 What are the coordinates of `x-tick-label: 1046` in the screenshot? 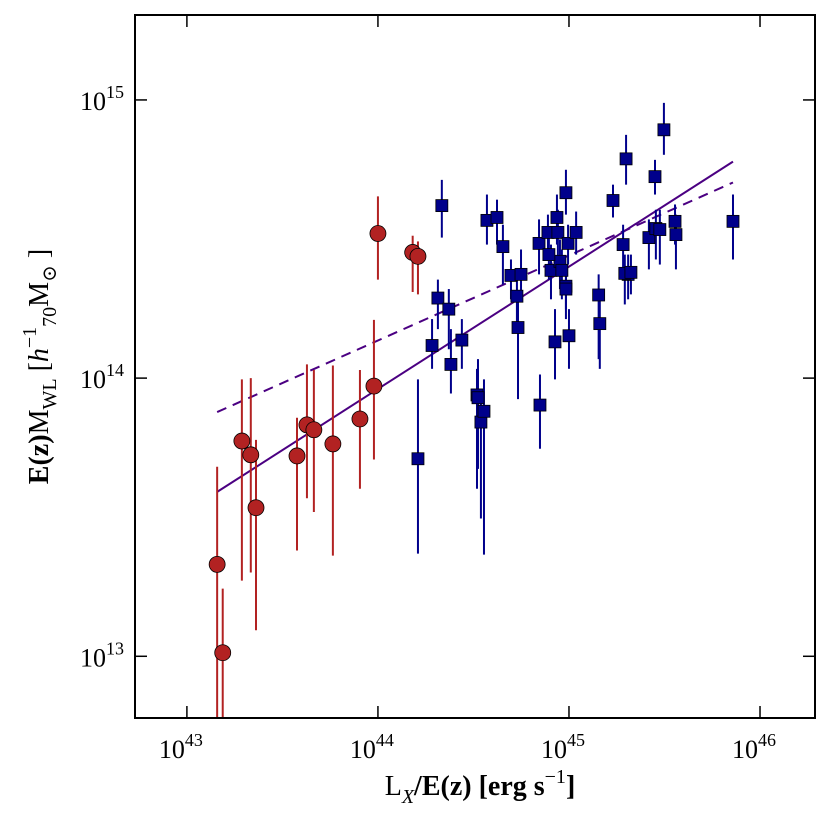 It's located at (754, 747).